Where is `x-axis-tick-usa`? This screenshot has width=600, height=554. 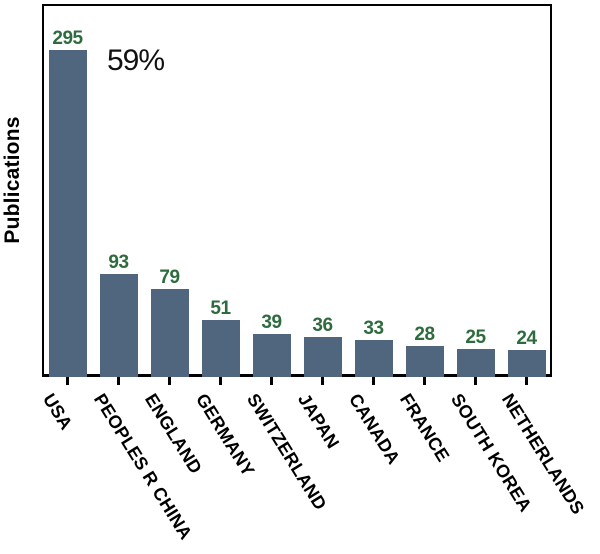 x-axis-tick-usa is located at coordinates (67, 381).